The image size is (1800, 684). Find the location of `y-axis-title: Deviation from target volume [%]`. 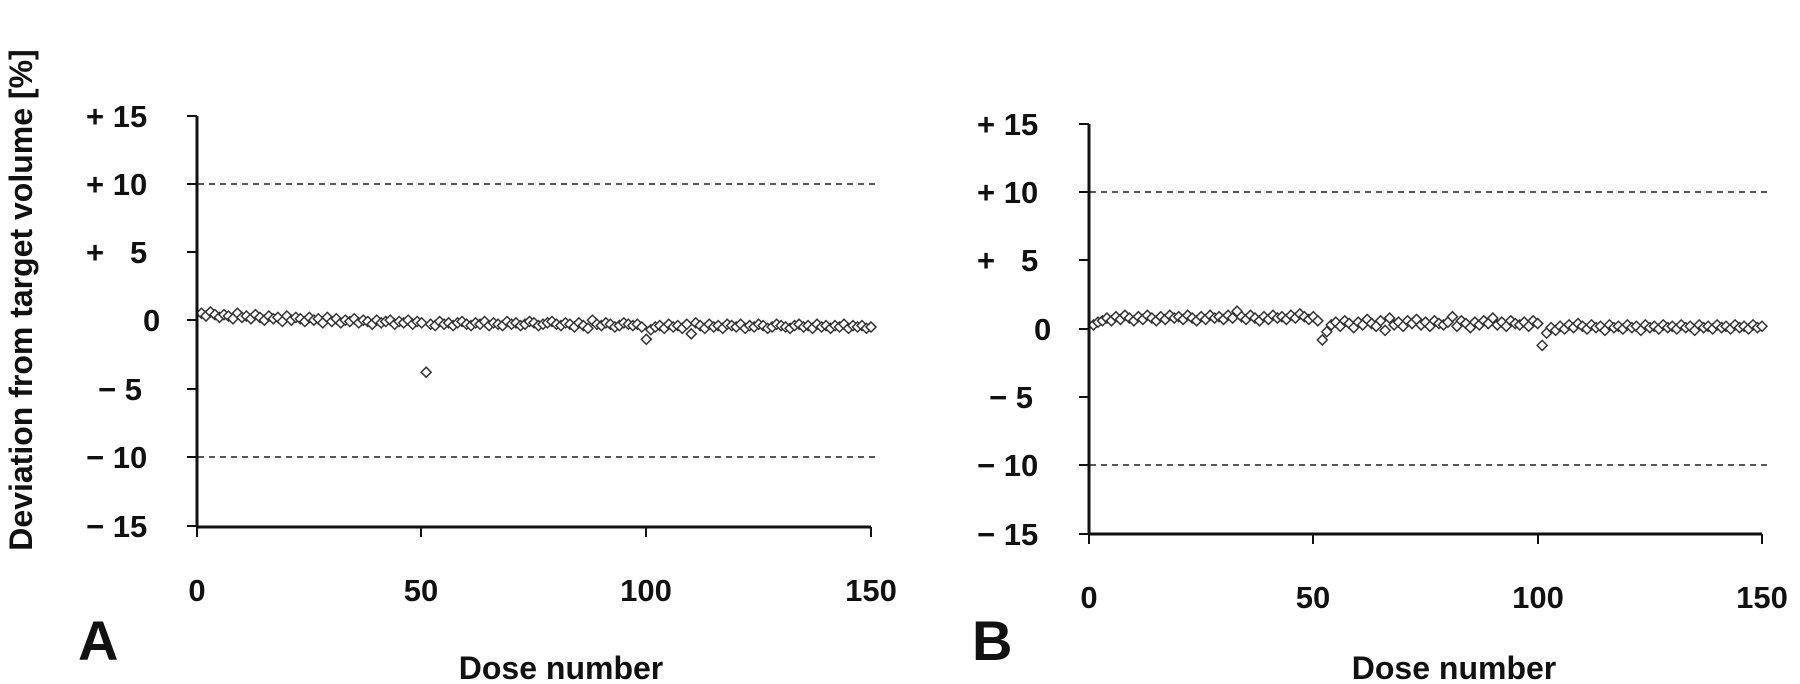

y-axis-title: Deviation from target volume [%] is located at coordinates (21, 299).